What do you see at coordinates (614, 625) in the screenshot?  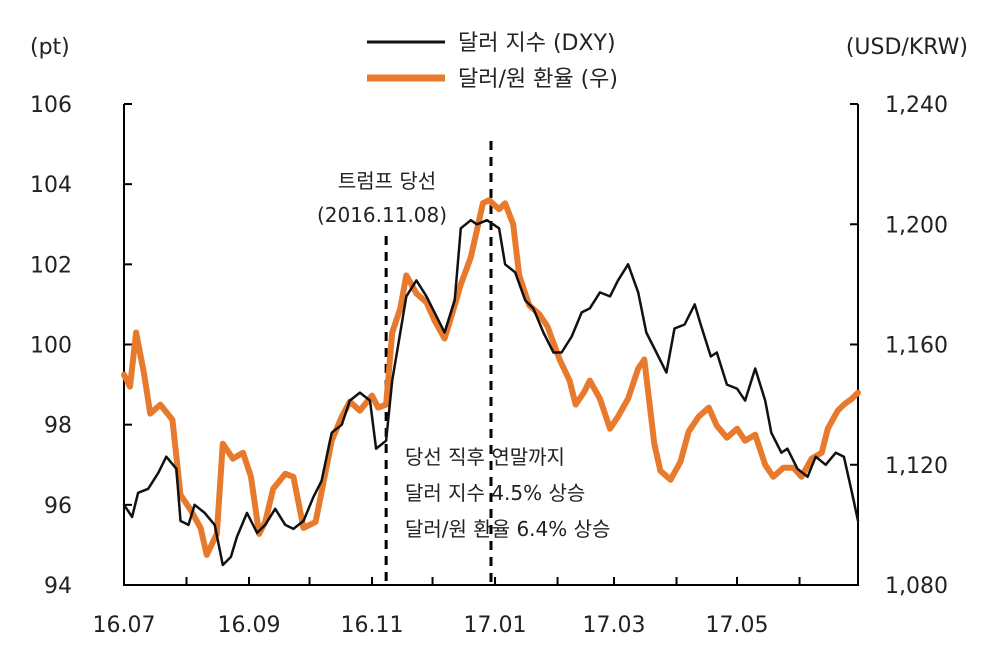 I see `x-tick-label: 17.03` at bounding box center [614, 625].